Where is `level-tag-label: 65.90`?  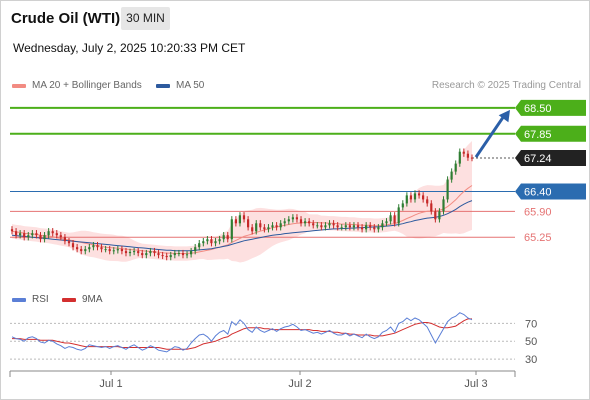 level-tag-label: 65.90 is located at coordinates (538, 212).